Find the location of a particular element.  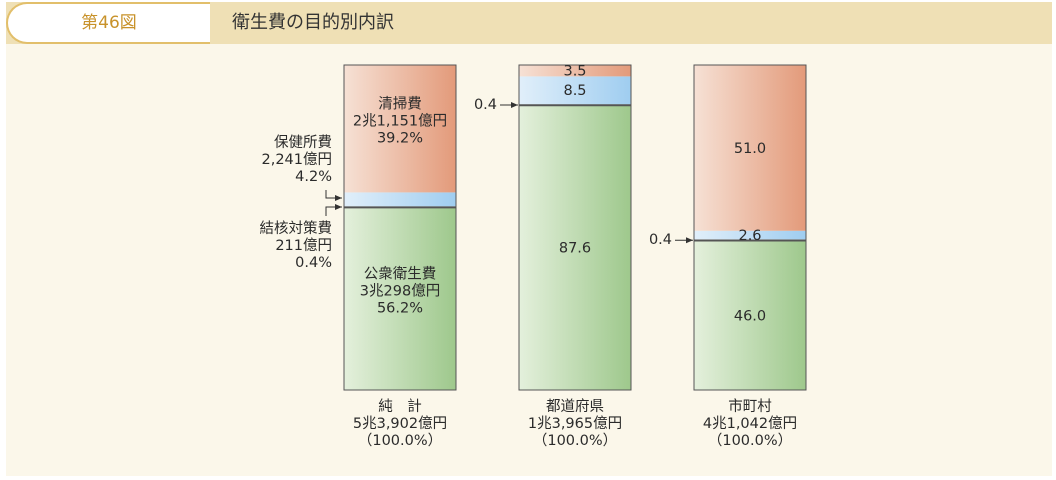

figure-title: 衛生費の目的別内訳 is located at coordinates (313, 22).